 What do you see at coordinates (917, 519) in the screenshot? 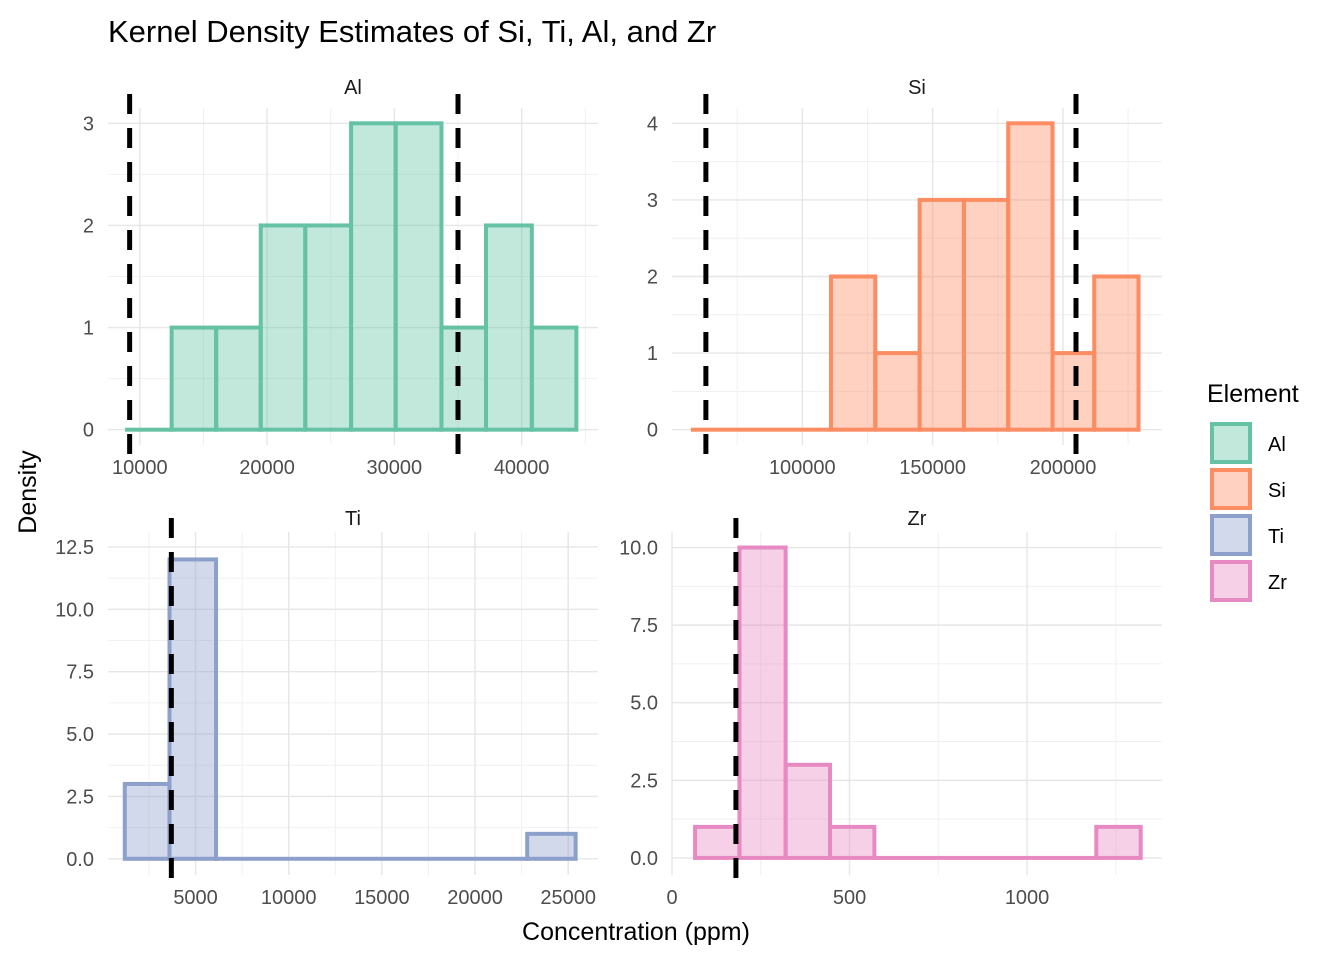
I see `facet-label-zr: Zr` at bounding box center [917, 519].